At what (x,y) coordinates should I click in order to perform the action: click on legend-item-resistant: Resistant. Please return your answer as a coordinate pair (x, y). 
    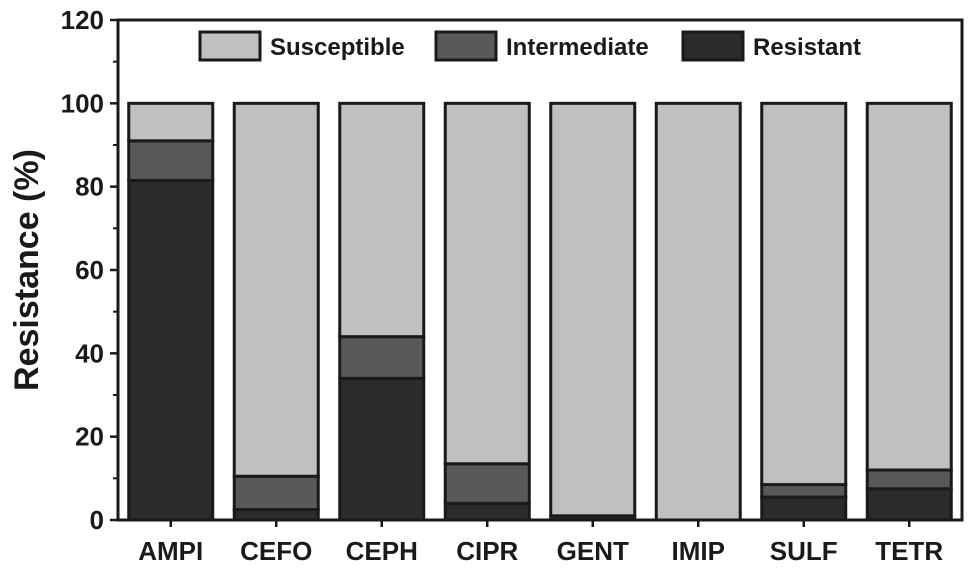
    Looking at the image, I should click on (771, 46).